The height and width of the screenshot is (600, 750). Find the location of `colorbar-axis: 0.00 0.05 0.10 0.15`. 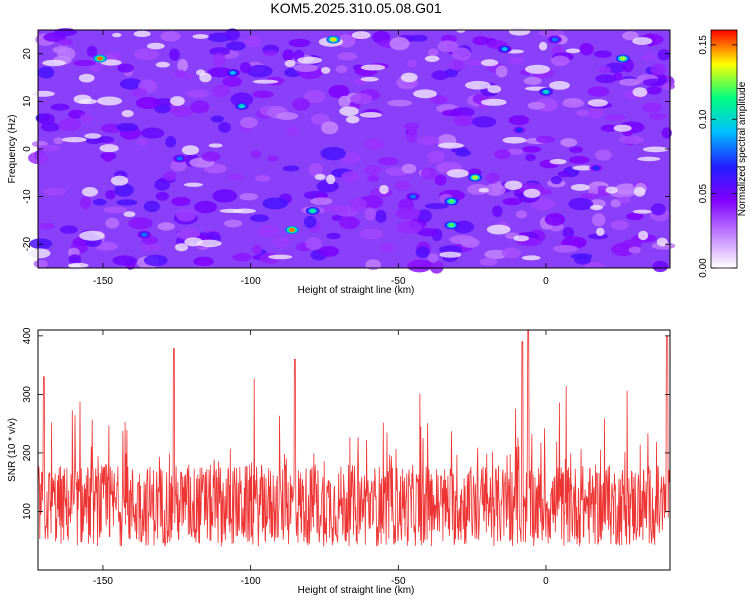

colorbar-axis: 0.00 0.05 0.10 0.15 is located at coordinates (717, 156).